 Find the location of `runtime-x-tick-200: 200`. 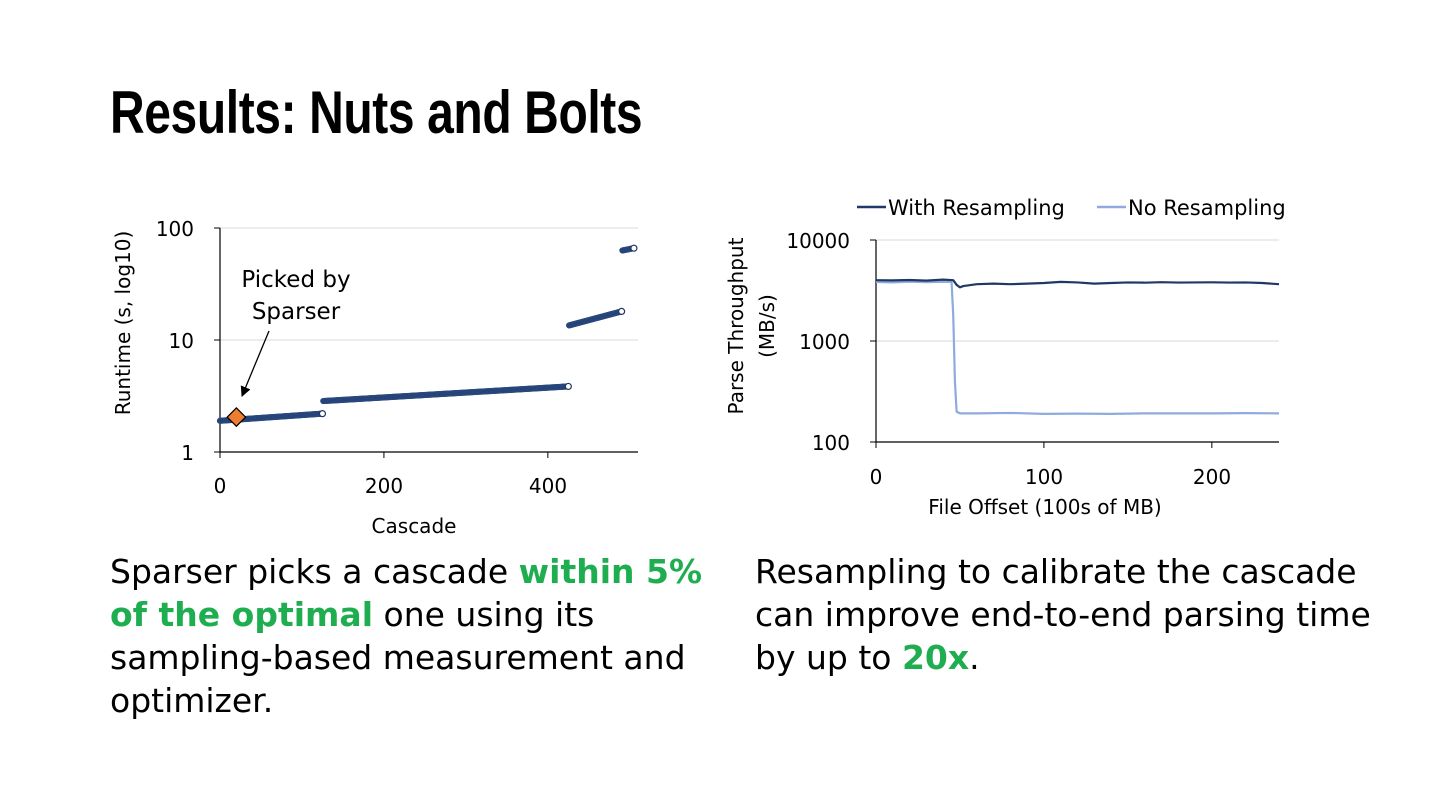

runtime-x-tick-200: 200 is located at coordinates (384, 486).